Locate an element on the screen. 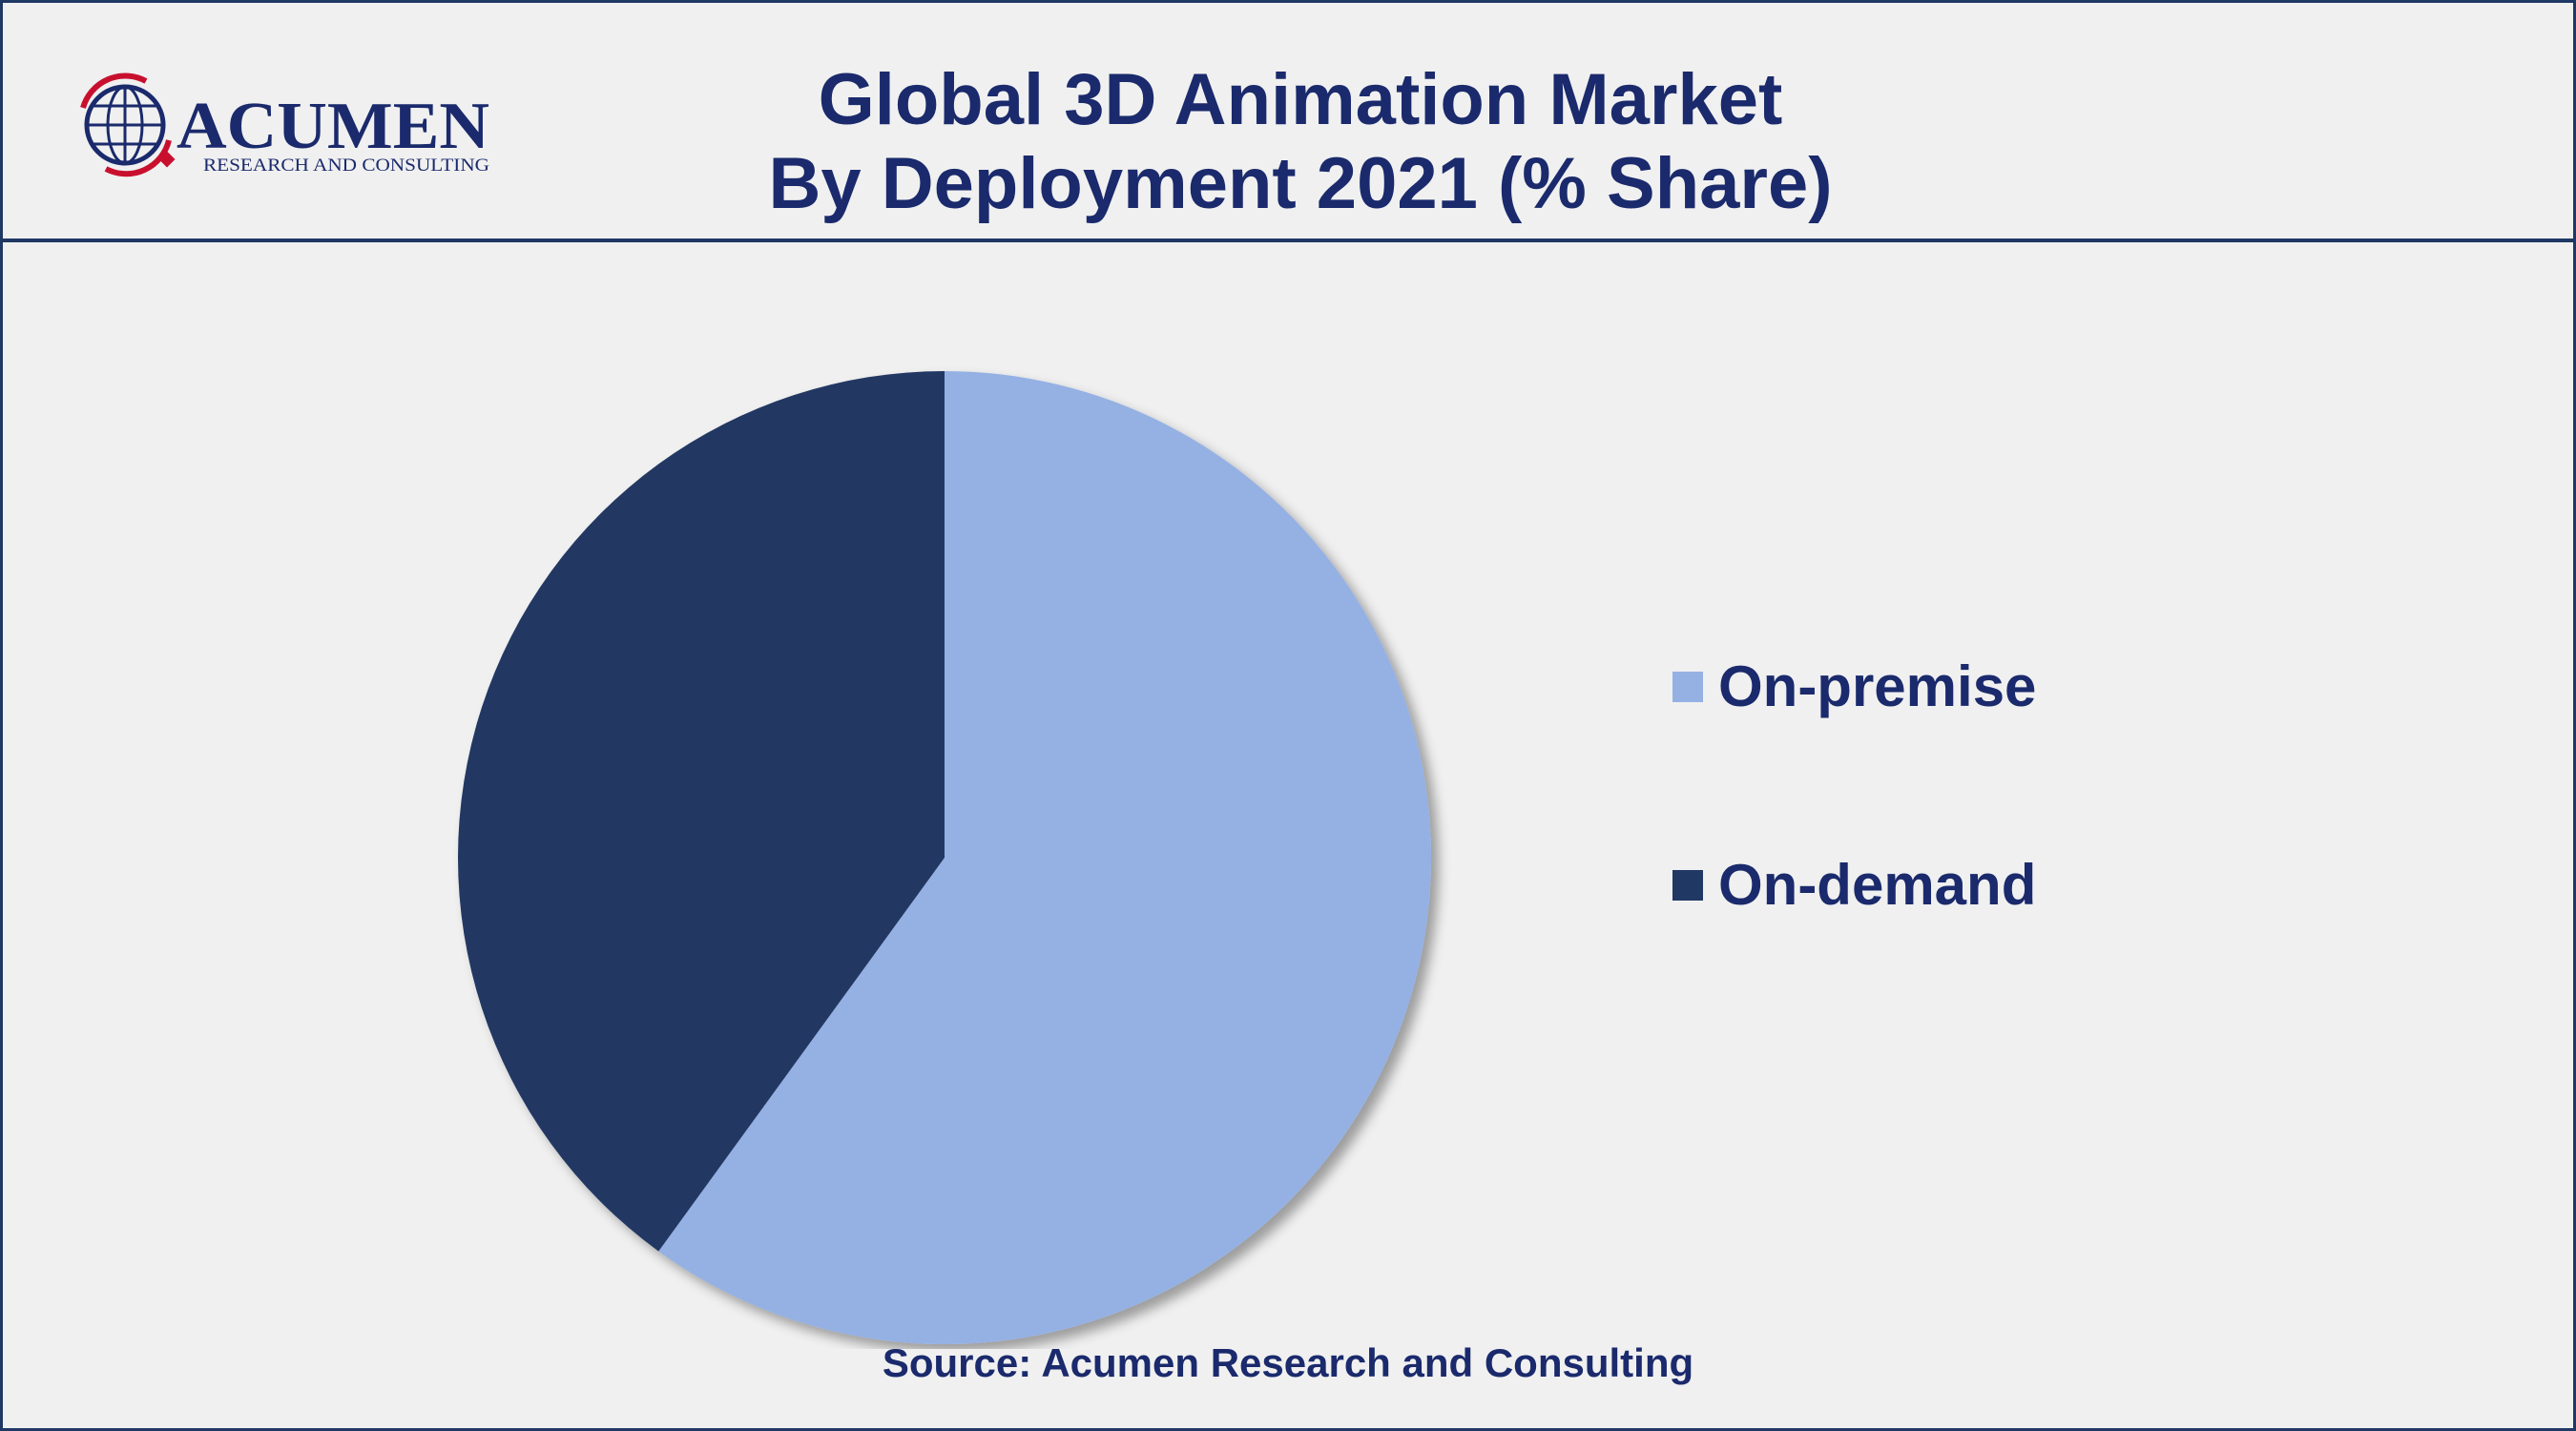 The width and height of the screenshot is (2576, 1431). logo-wordmark: ACUMEN is located at coordinates (333, 127).